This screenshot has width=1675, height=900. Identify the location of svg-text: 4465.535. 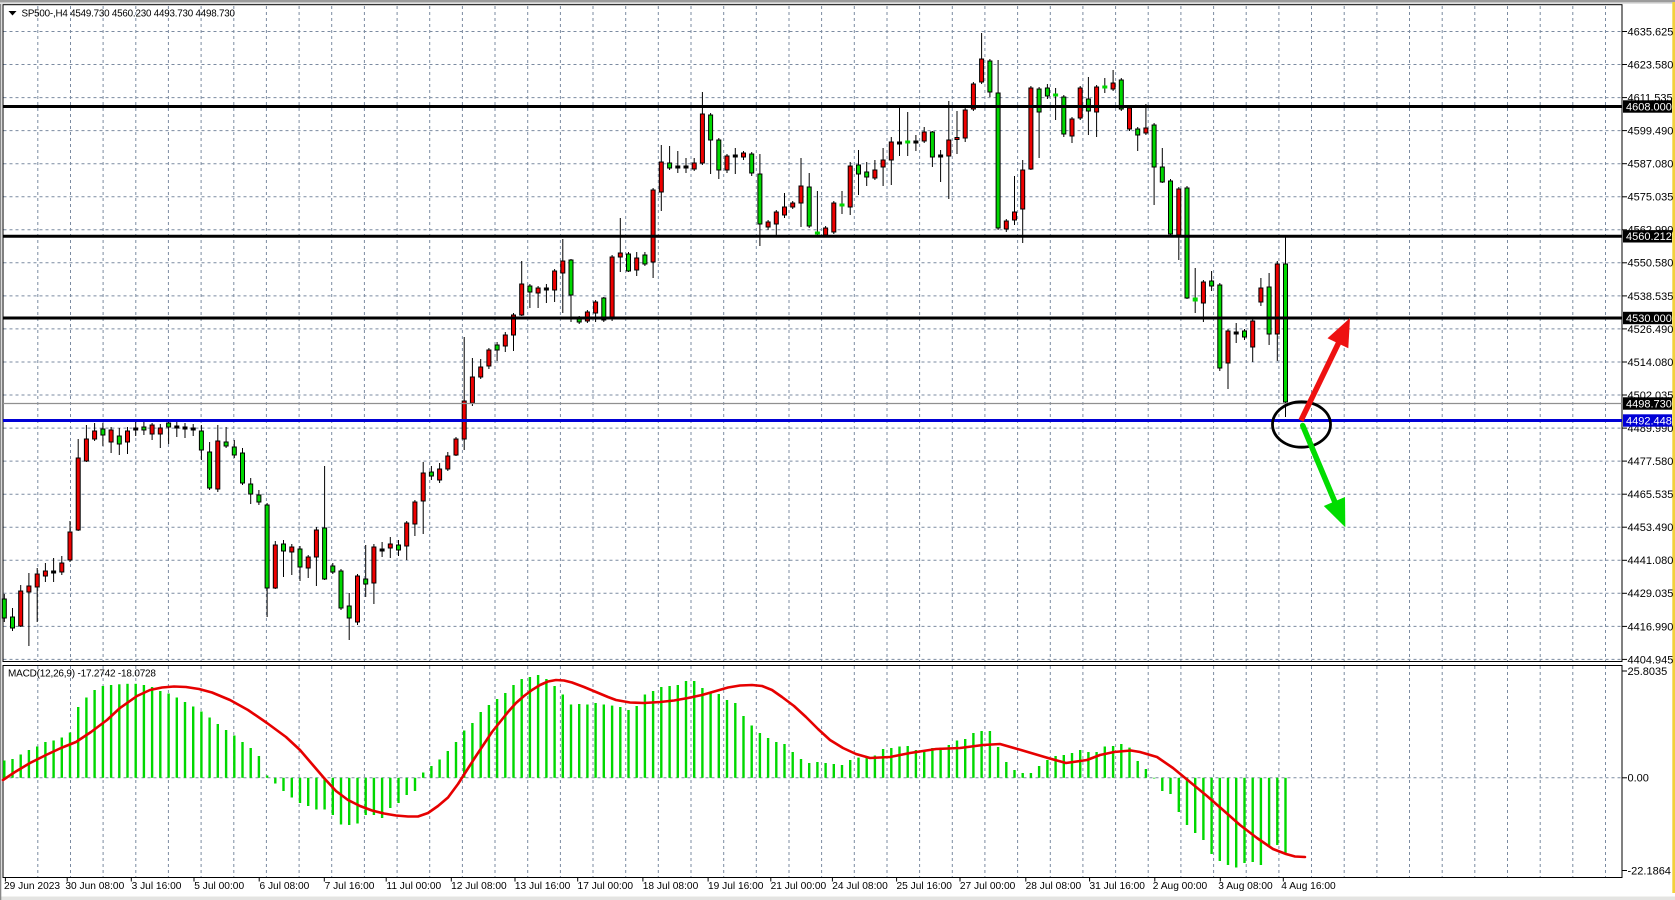
(1651, 495).